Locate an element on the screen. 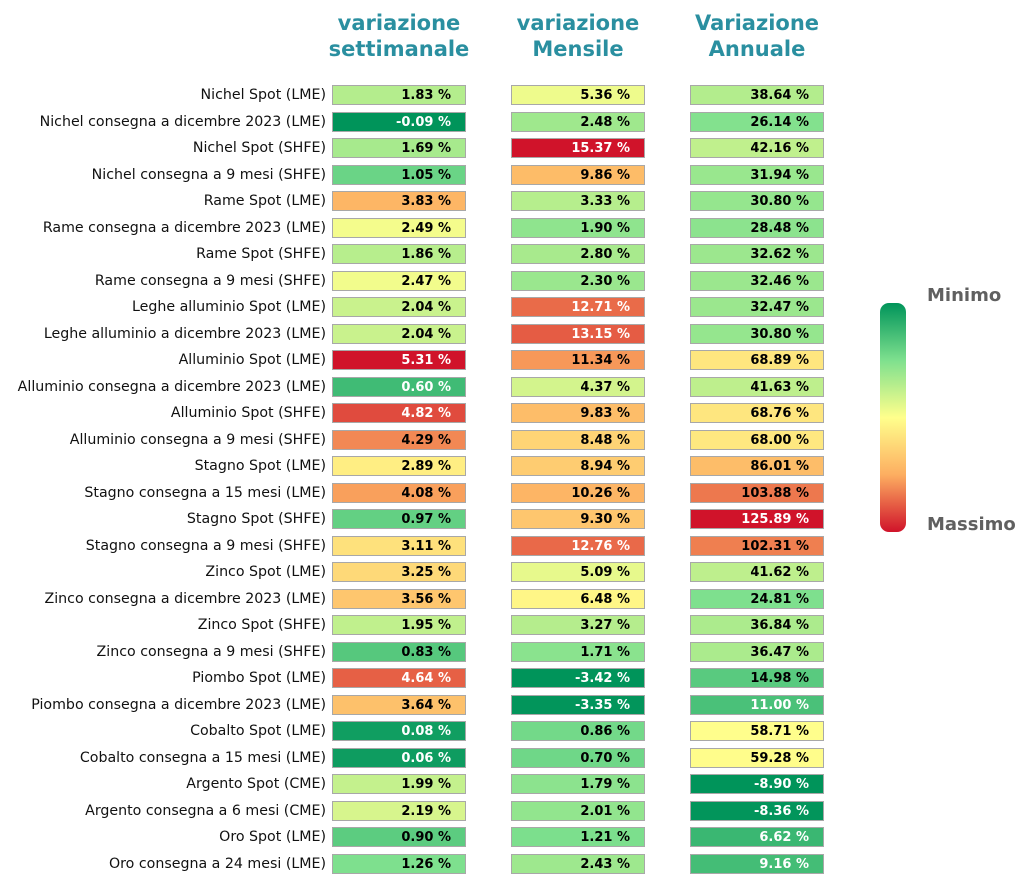  value-cell: 24.81 % is located at coordinates (757, 598).